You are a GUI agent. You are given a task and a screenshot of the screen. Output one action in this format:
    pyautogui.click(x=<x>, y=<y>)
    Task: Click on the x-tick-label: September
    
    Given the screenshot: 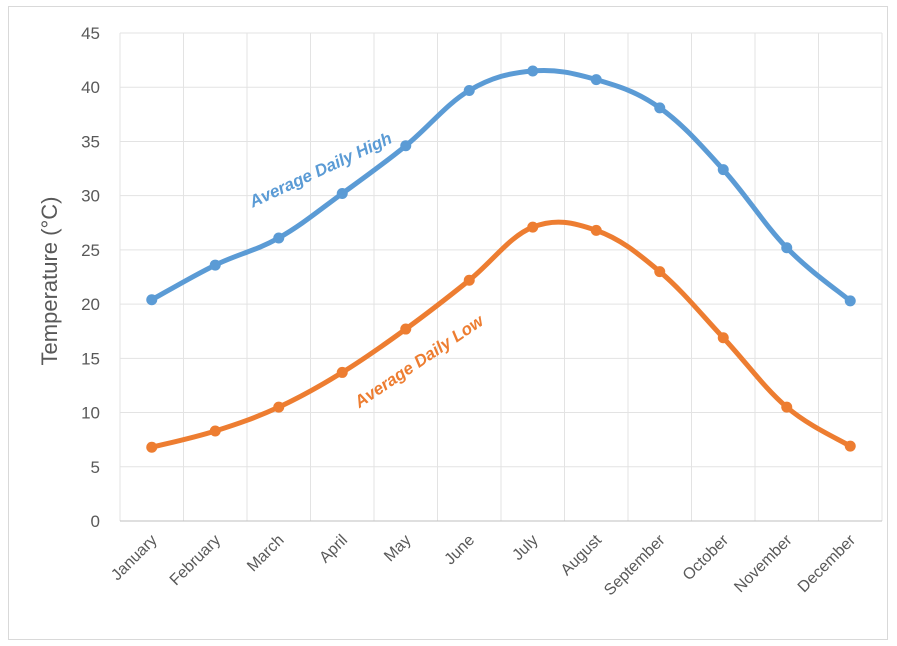 What is the action you would take?
    pyautogui.click(x=635, y=565)
    